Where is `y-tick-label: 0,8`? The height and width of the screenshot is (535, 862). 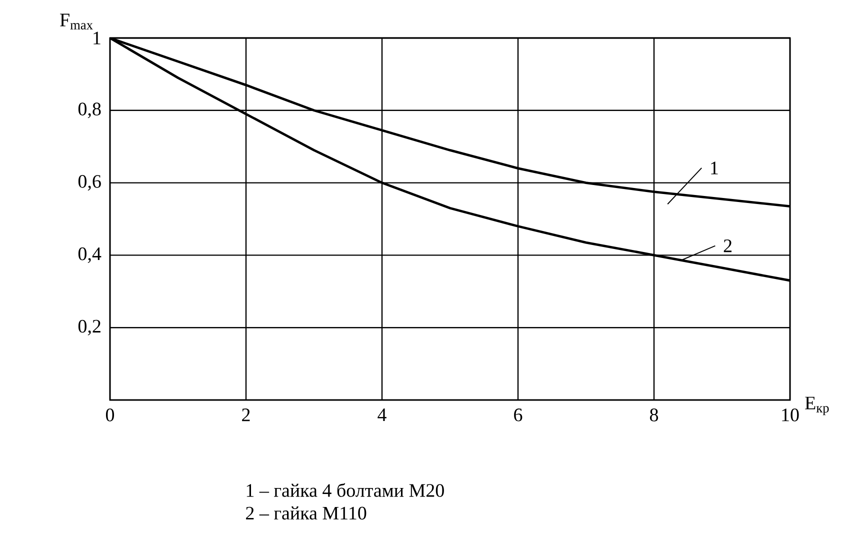
y-tick-label: 0,8 is located at coordinates (89, 110).